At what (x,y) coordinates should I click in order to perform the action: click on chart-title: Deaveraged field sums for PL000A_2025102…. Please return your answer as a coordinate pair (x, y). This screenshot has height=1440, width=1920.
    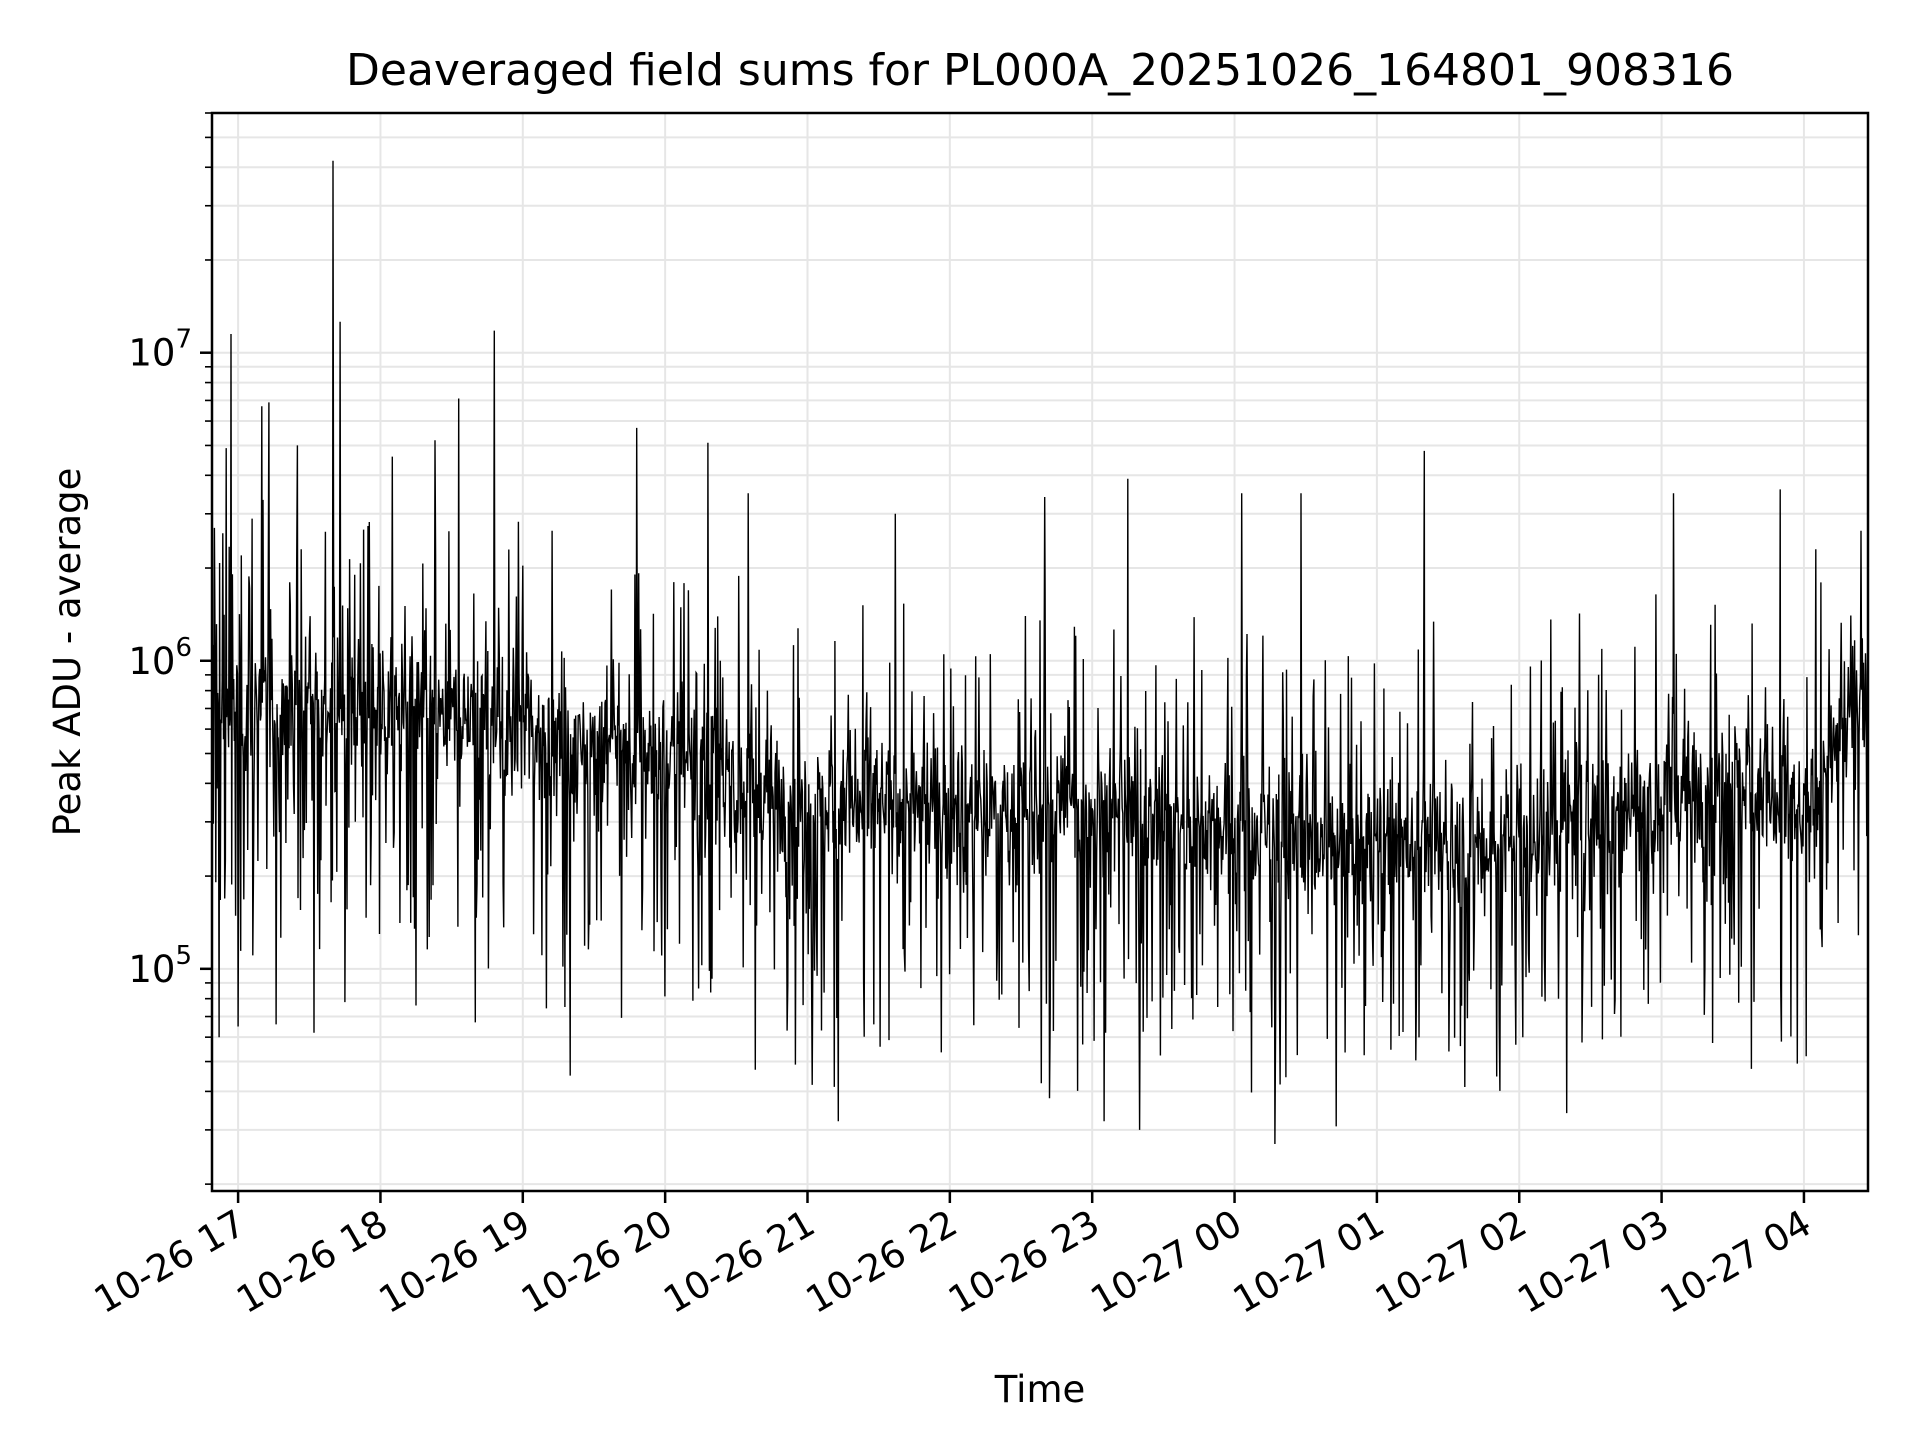
    Looking at the image, I should click on (1040, 70).